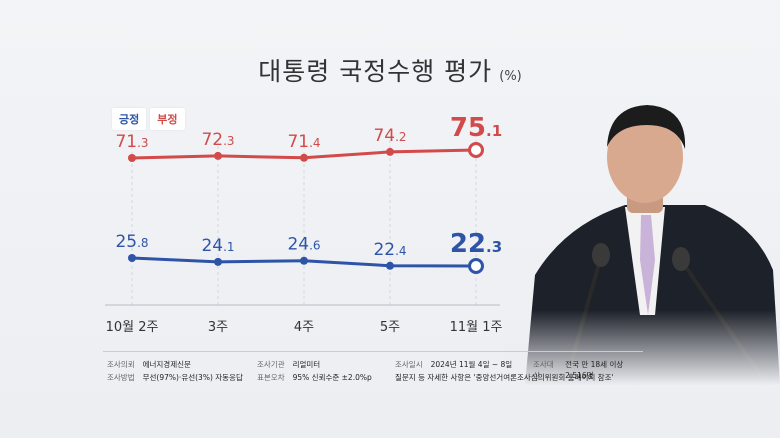  Describe the element at coordinates (167, 119) in the screenshot. I see `legend-negative: 부정` at that location.